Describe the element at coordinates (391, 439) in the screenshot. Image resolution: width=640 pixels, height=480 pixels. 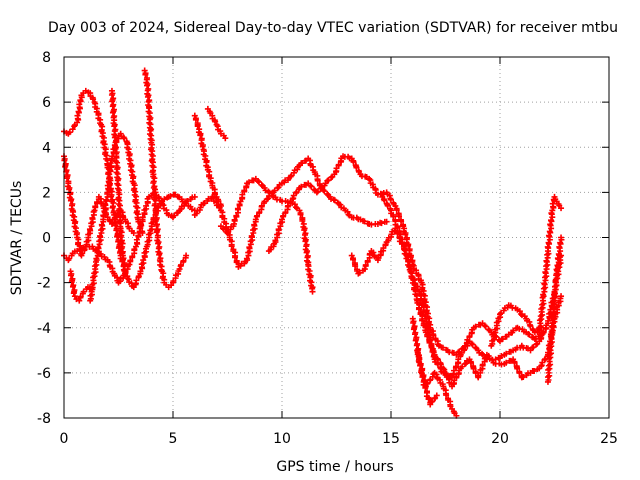
I see `x-tick-label: 15` at that location.